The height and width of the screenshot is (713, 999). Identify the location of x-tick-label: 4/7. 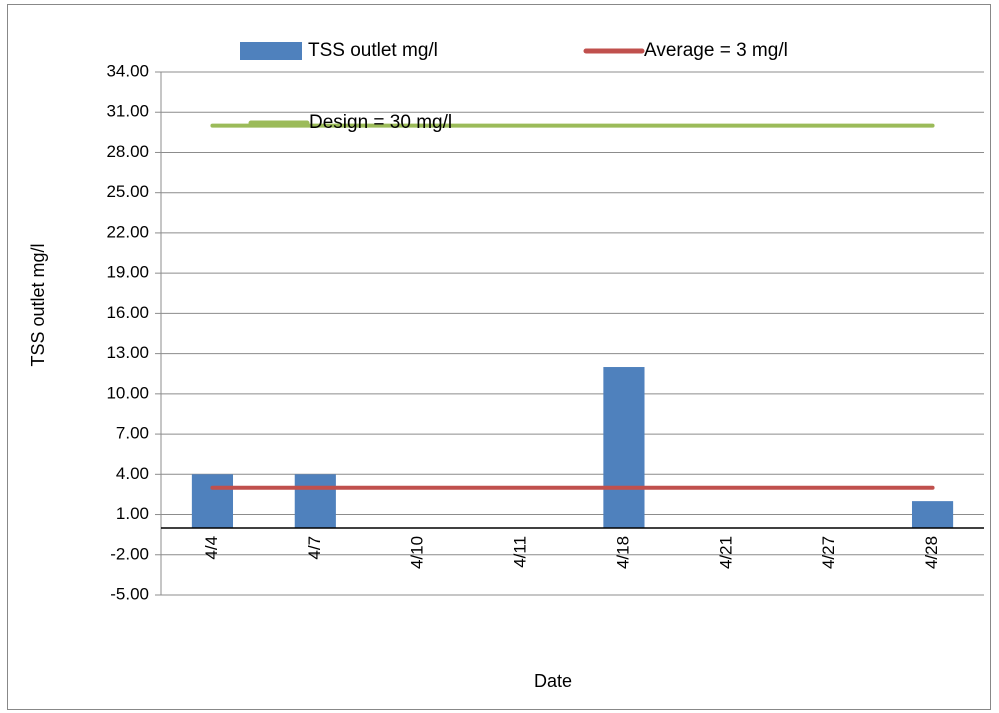
(314, 548).